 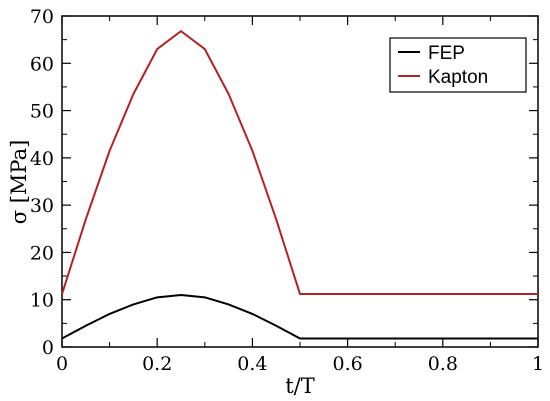 I want to click on x-axis-label: t/T, so click(x=300, y=386).